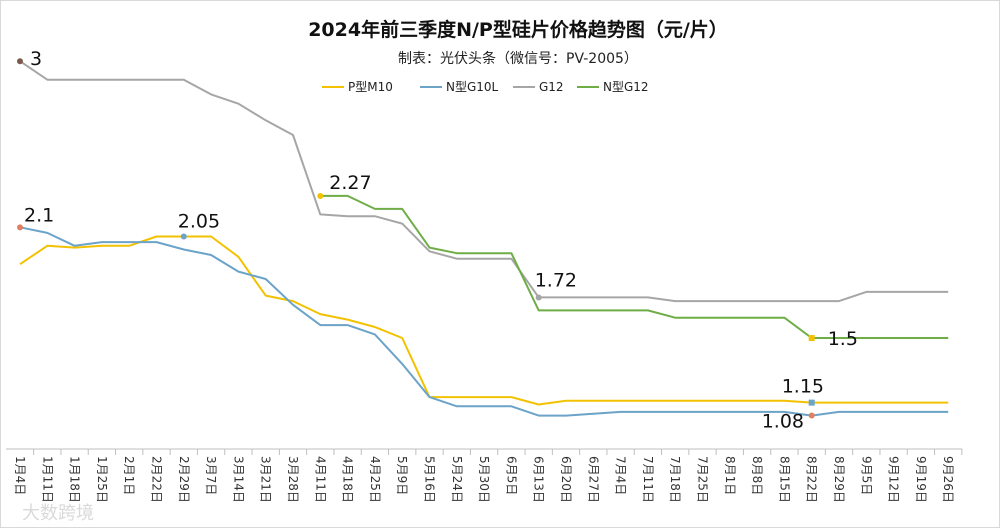  Describe the element at coordinates (58, 513) in the screenshot. I see `watermark: 大数跨境` at that location.